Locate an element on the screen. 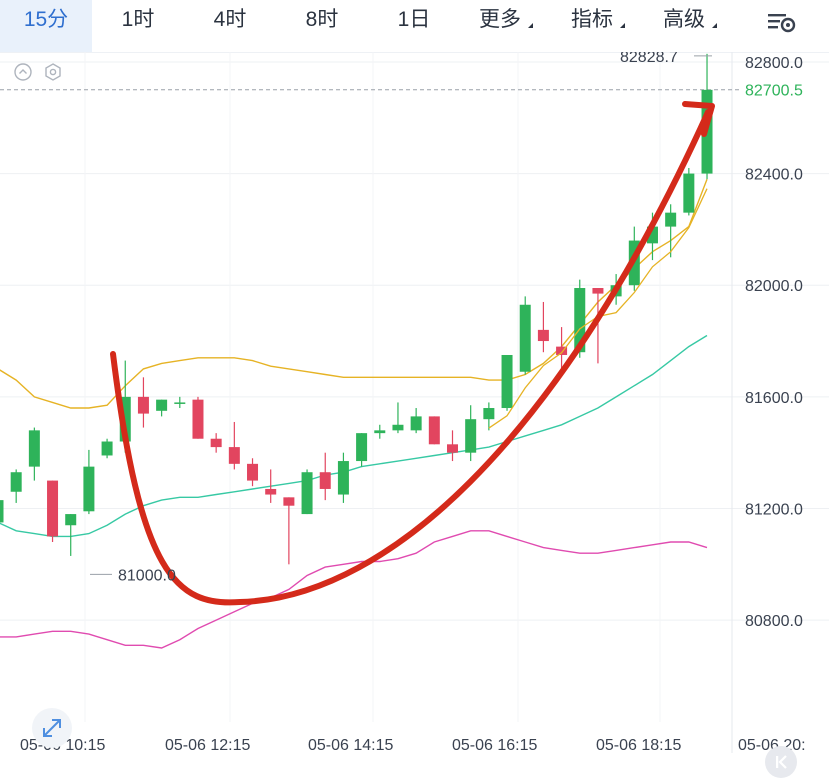 The height and width of the screenshot is (783, 829). annotation-arrowhead is located at coordinates (698, 119).